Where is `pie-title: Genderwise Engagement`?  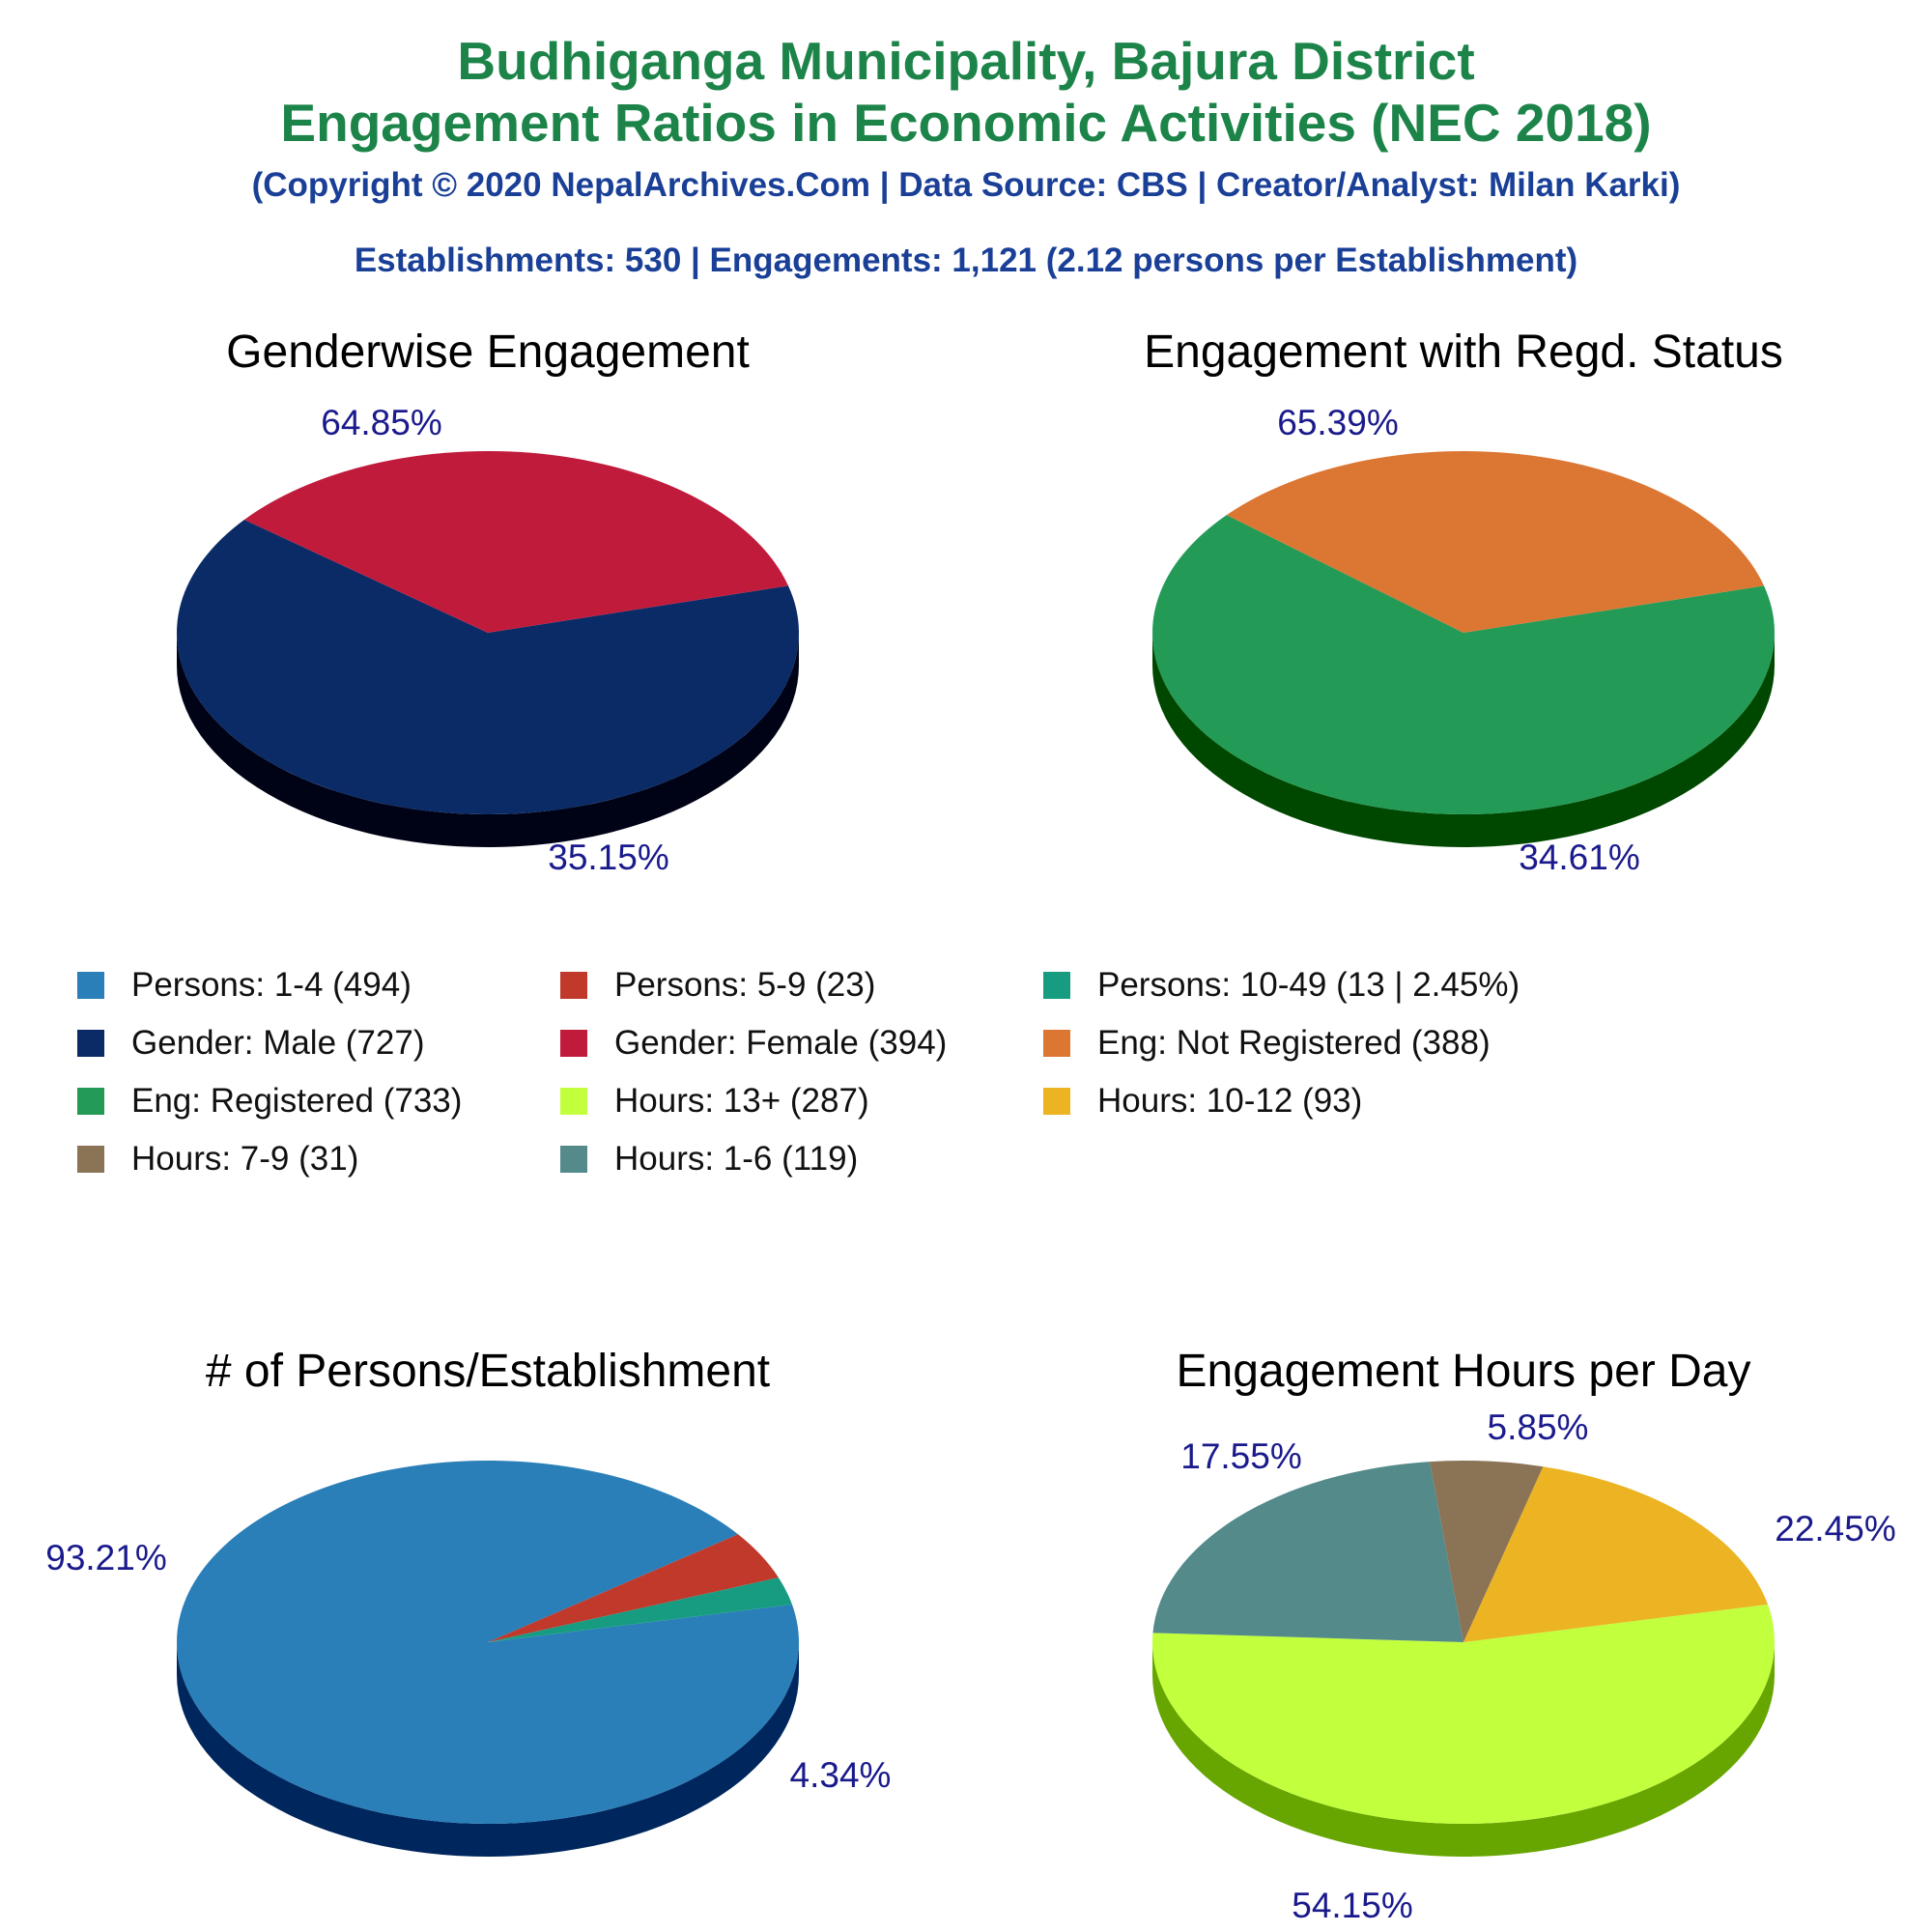 pie-title: Genderwise Engagement is located at coordinates (488, 352).